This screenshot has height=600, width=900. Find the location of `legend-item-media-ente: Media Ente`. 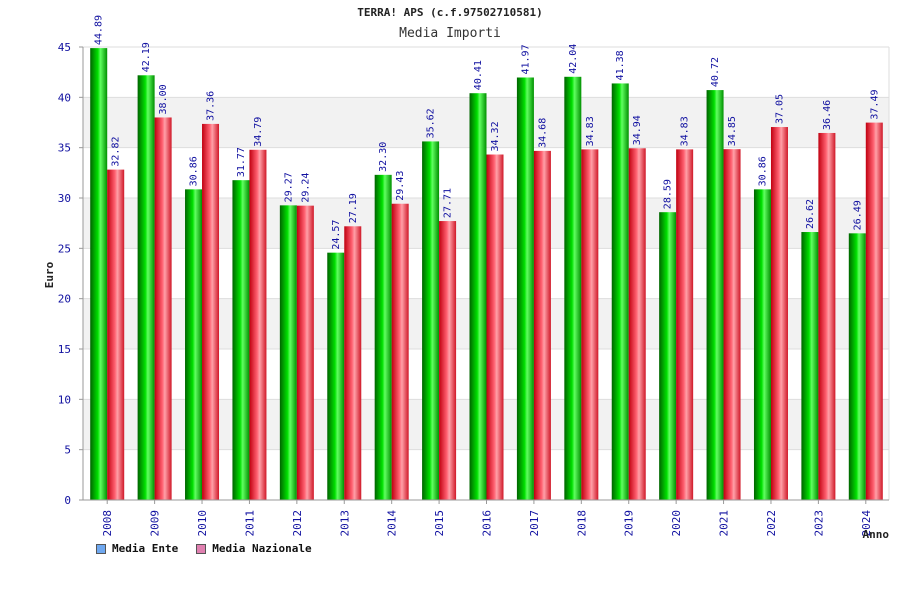

legend-item-media-ente: Media Ente is located at coordinates (137, 548).